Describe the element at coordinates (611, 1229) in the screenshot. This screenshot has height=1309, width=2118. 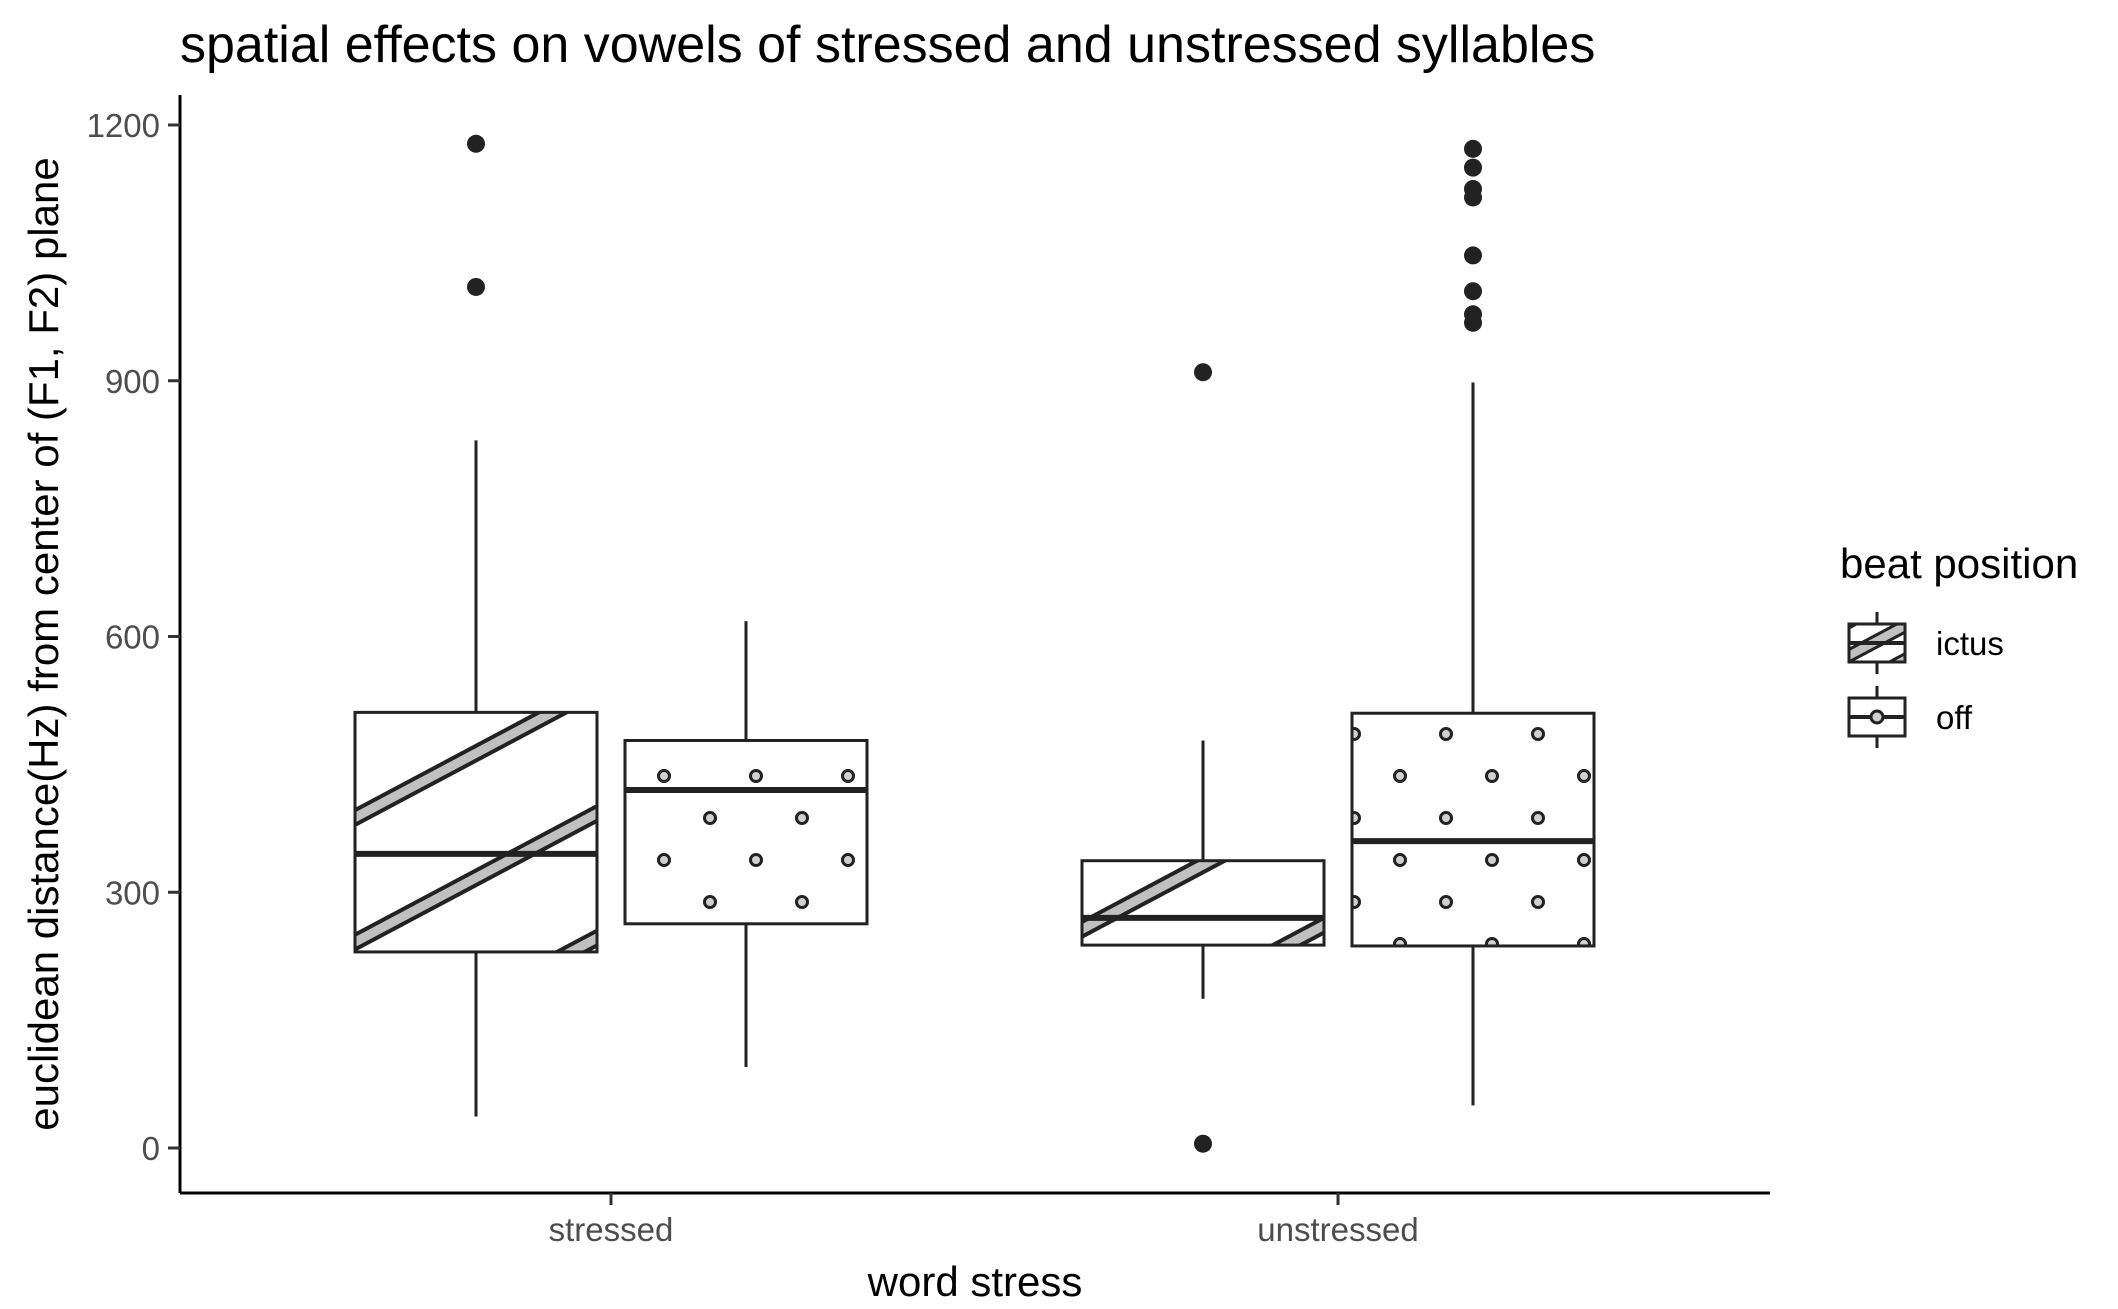
I see `x-tick-label: stressed` at that location.